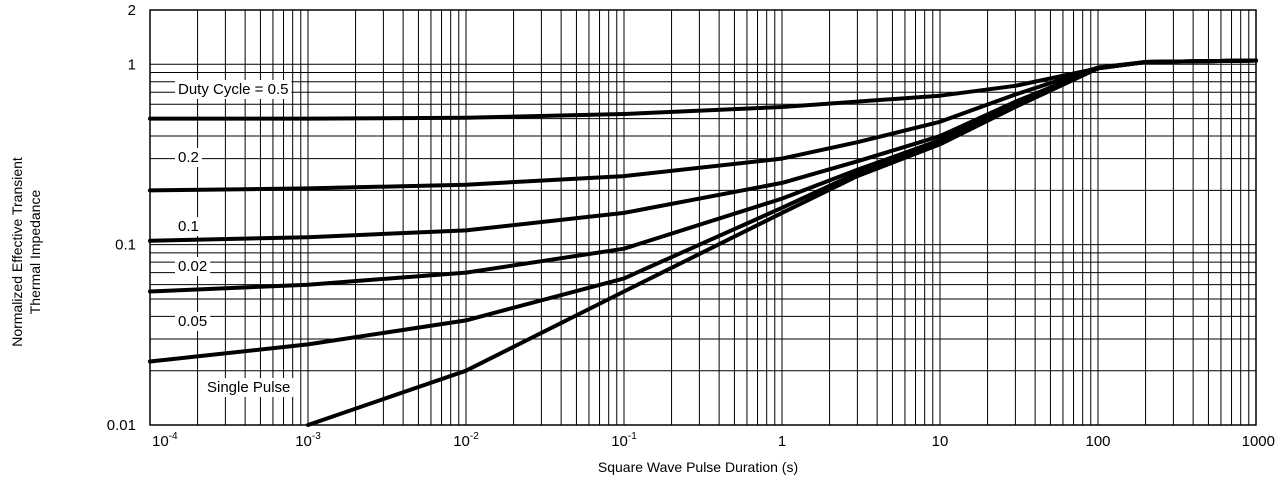 The height and width of the screenshot is (477, 1279). What do you see at coordinates (466, 440) in the screenshot?
I see `x-tick-label: 10⁻²` at bounding box center [466, 440].